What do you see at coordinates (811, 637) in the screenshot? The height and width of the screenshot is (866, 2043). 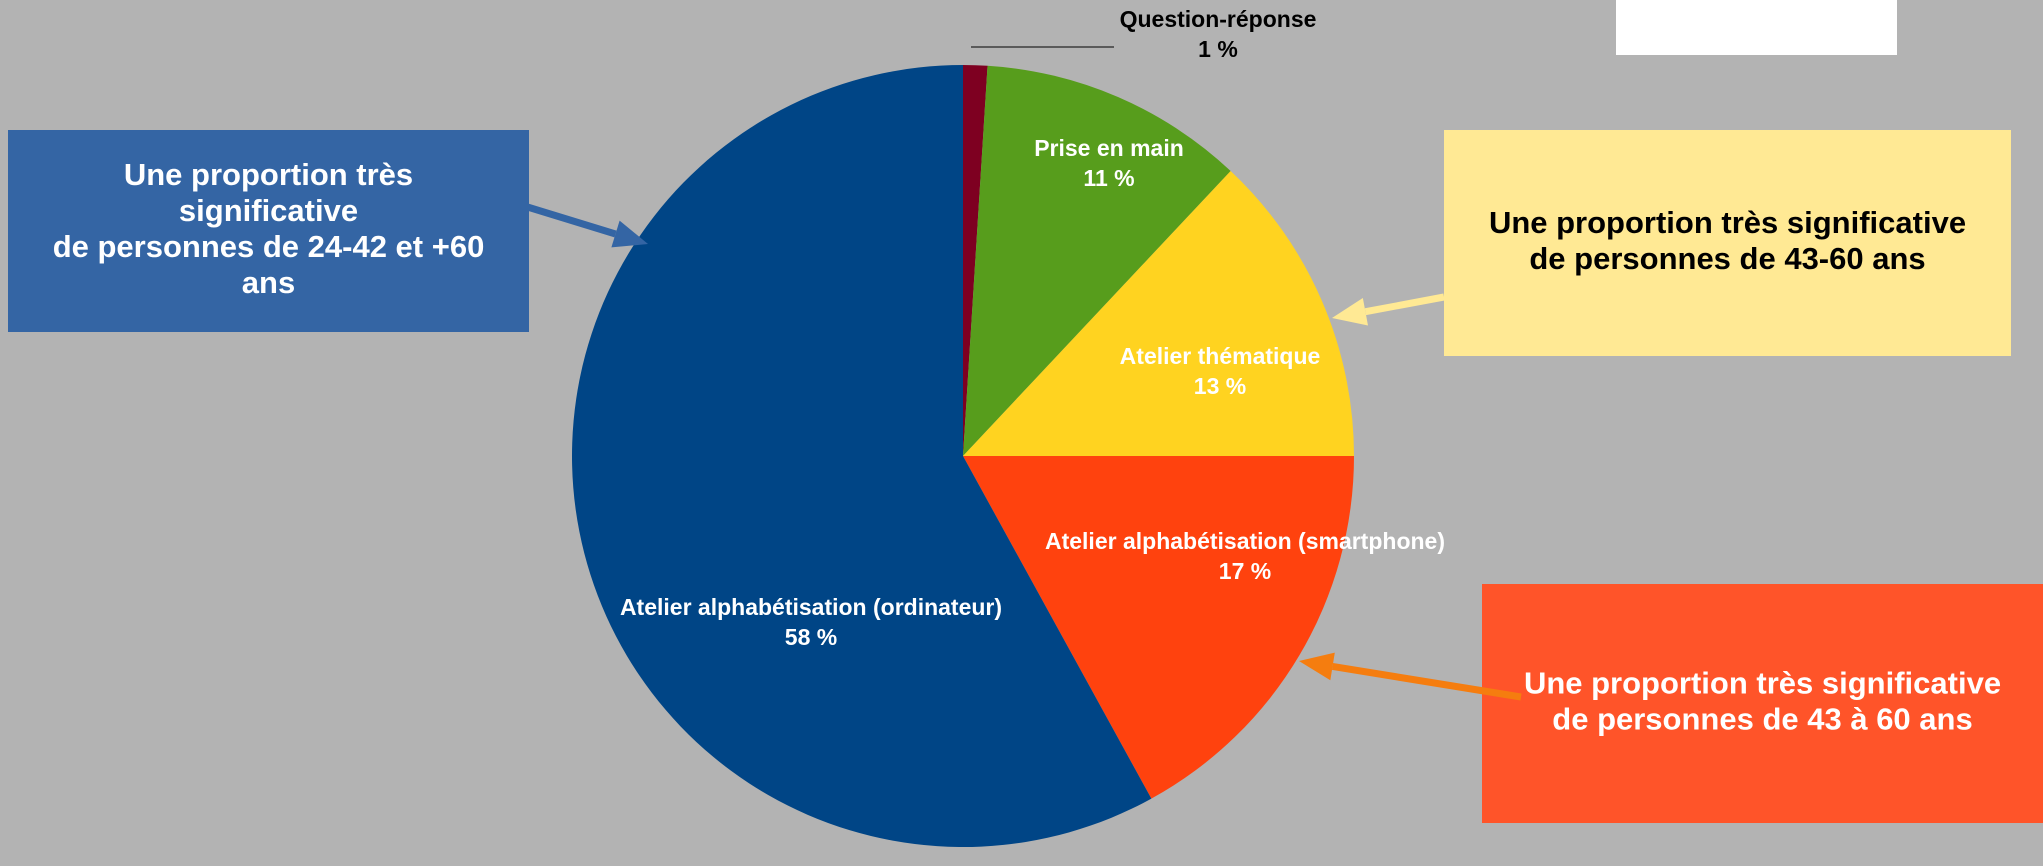 I see `slice-value: 58 %` at bounding box center [811, 637].